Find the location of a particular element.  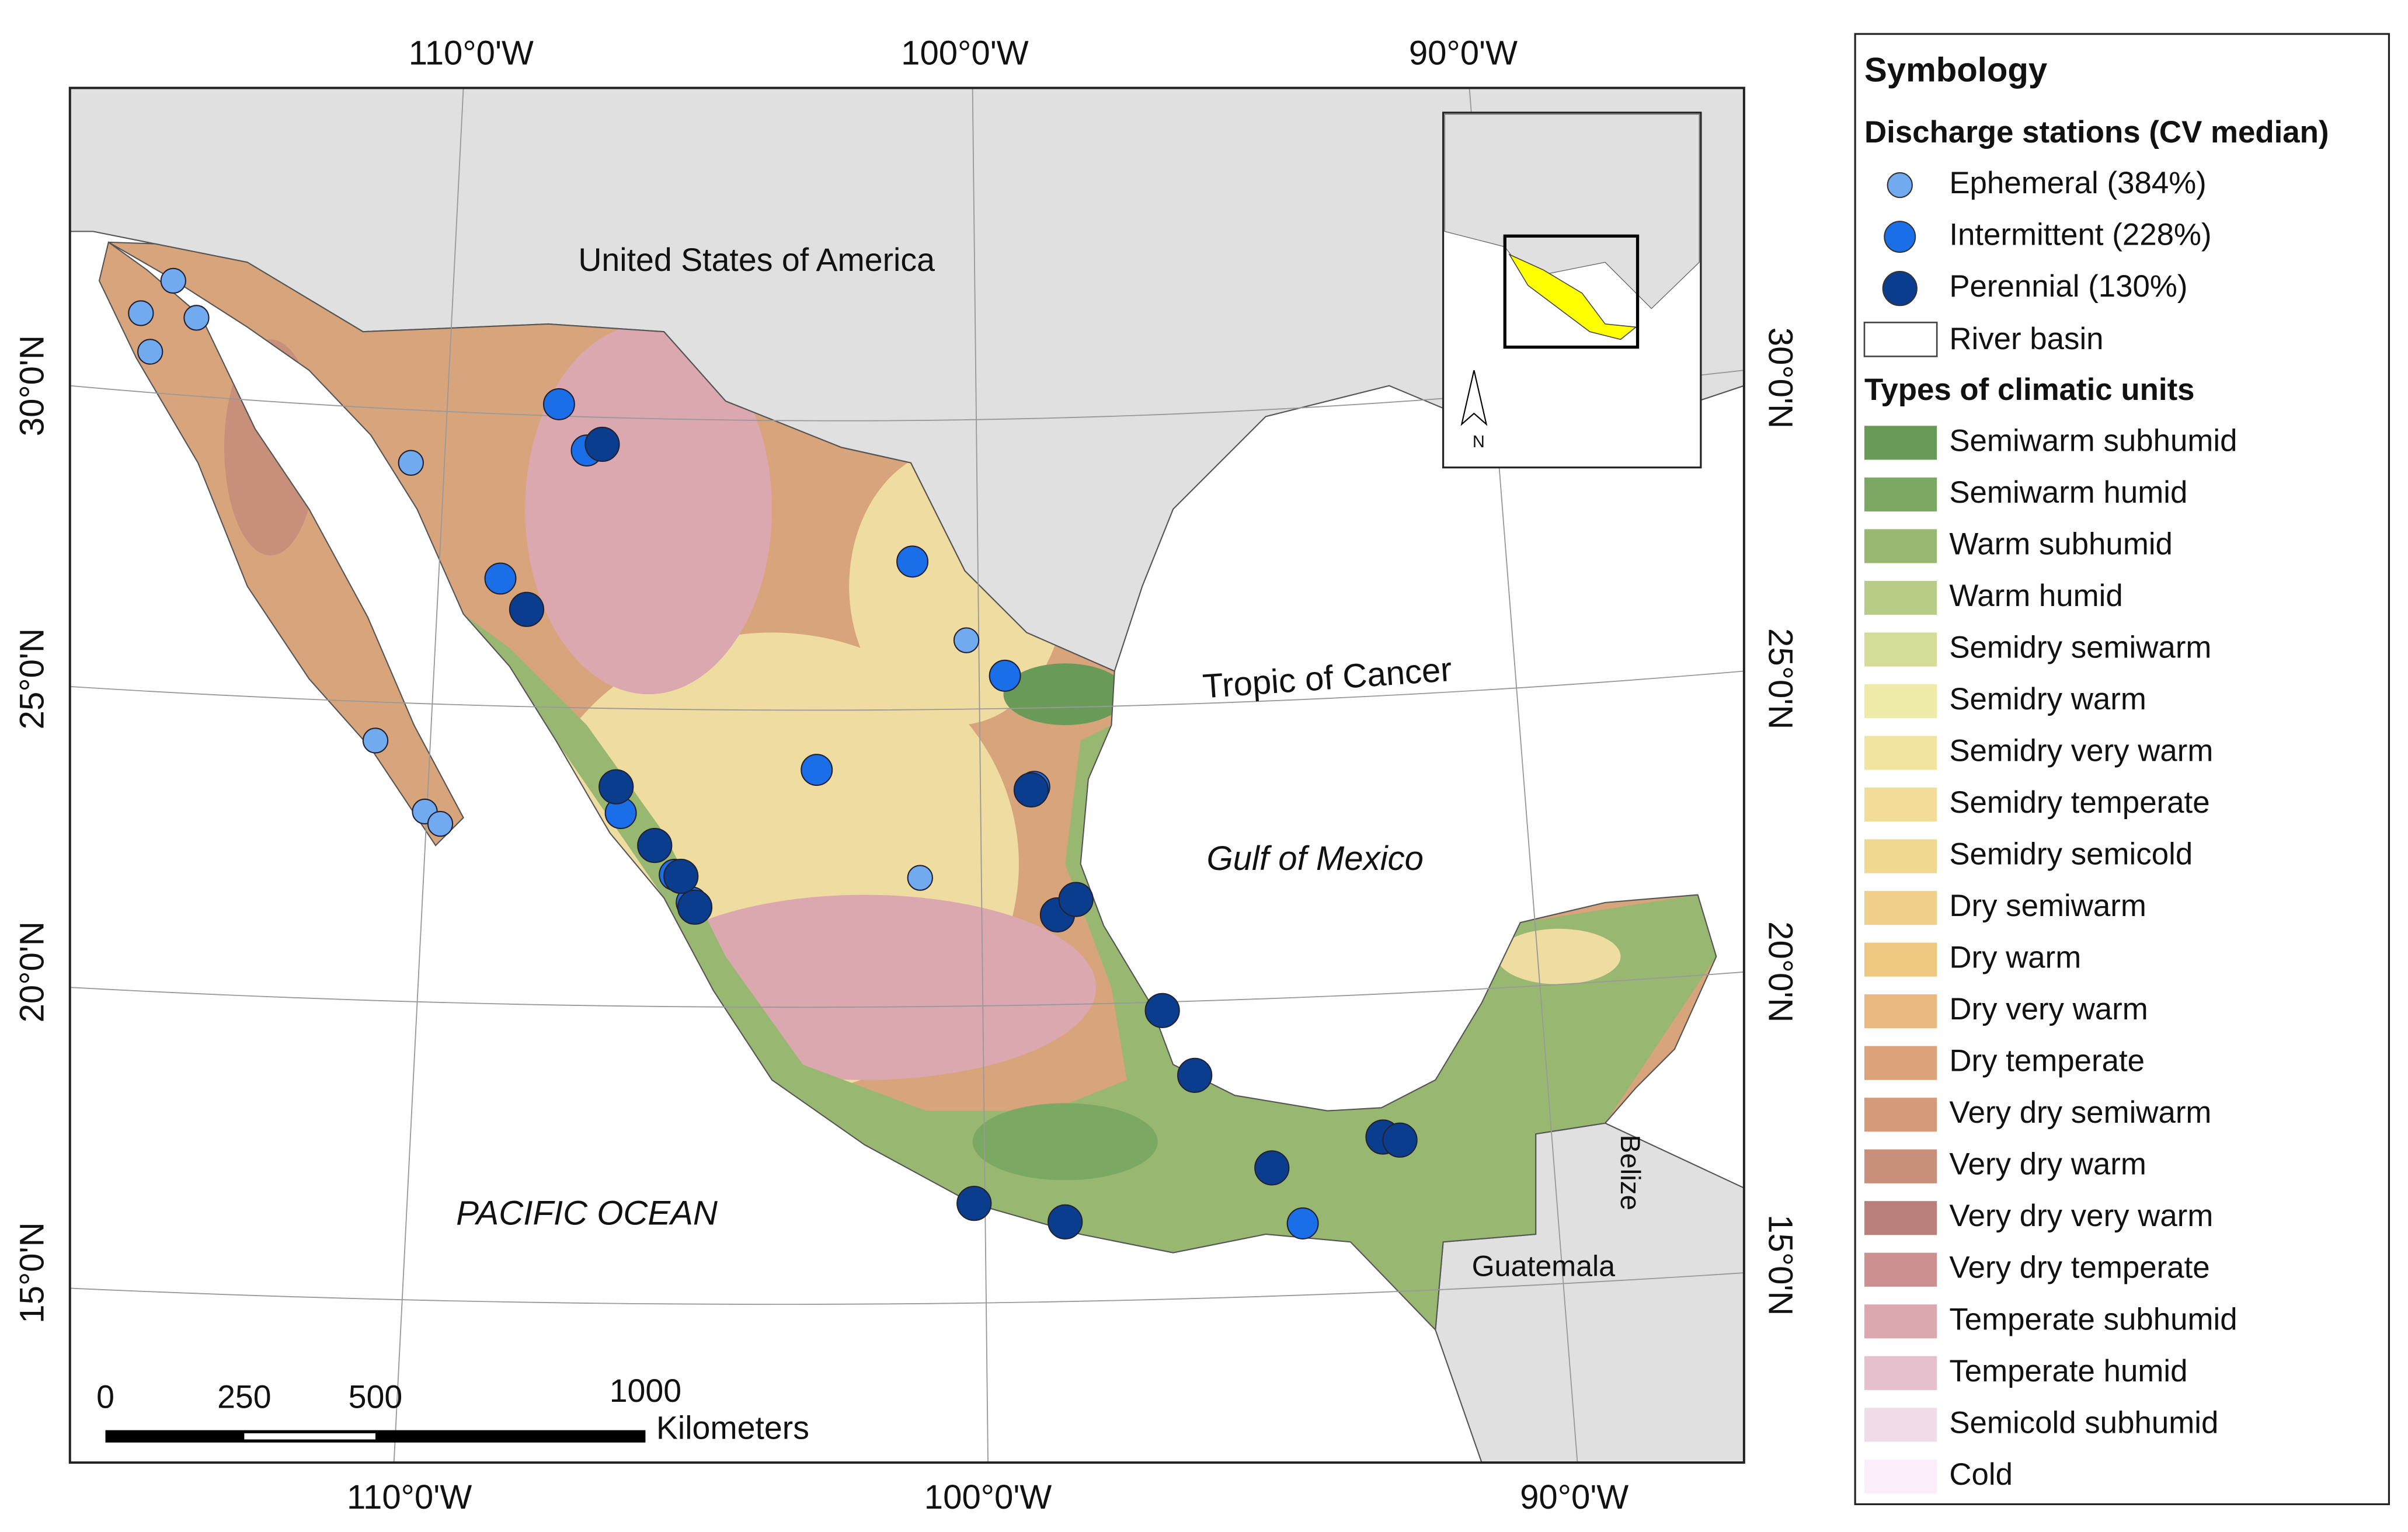

legend-label: Semidry semiwarm is located at coordinates (2080, 647).